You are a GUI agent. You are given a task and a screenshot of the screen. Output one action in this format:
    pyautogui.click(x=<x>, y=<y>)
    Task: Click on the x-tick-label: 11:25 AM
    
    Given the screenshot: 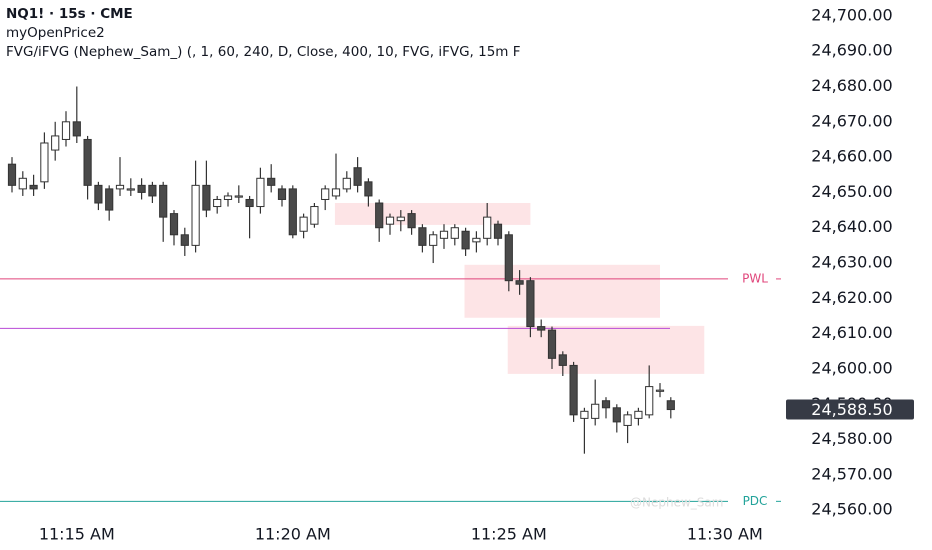 What is the action you would take?
    pyautogui.click(x=509, y=534)
    